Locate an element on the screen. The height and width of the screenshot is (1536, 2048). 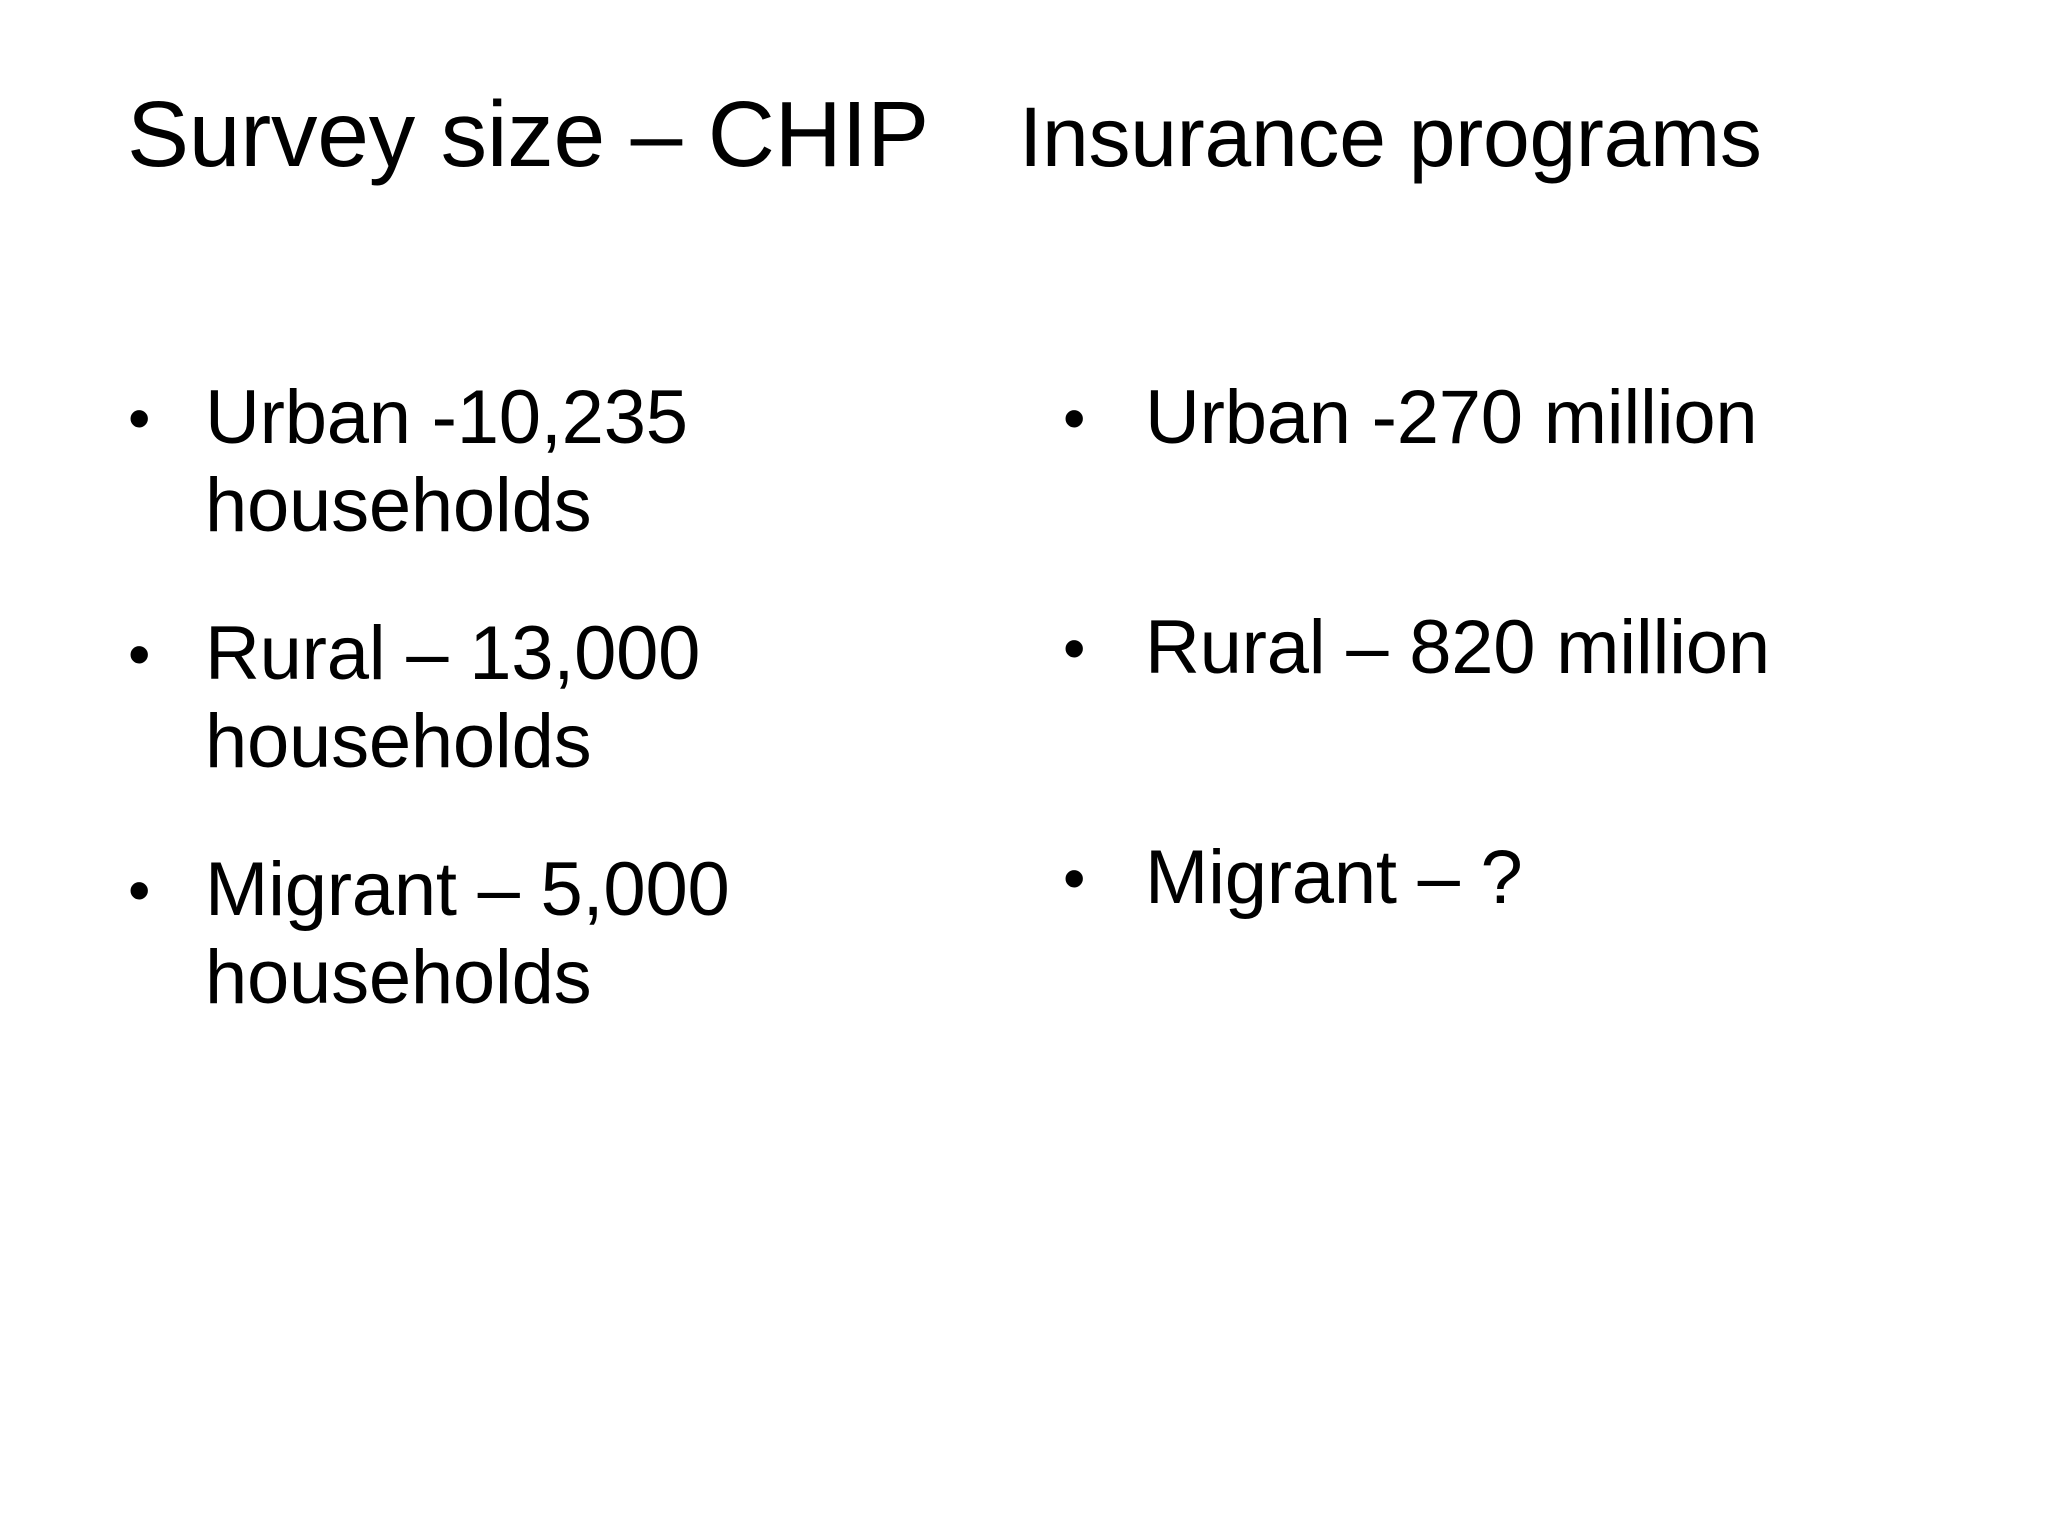
list-item: • Migrant – 5,000 households is located at coordinates (448, 934).